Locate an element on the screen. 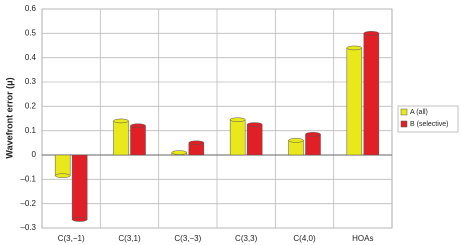 The height and width of the screenshot is (245, 461). x-tick-label: C(3,−1) is located at coordinates (71, 238).